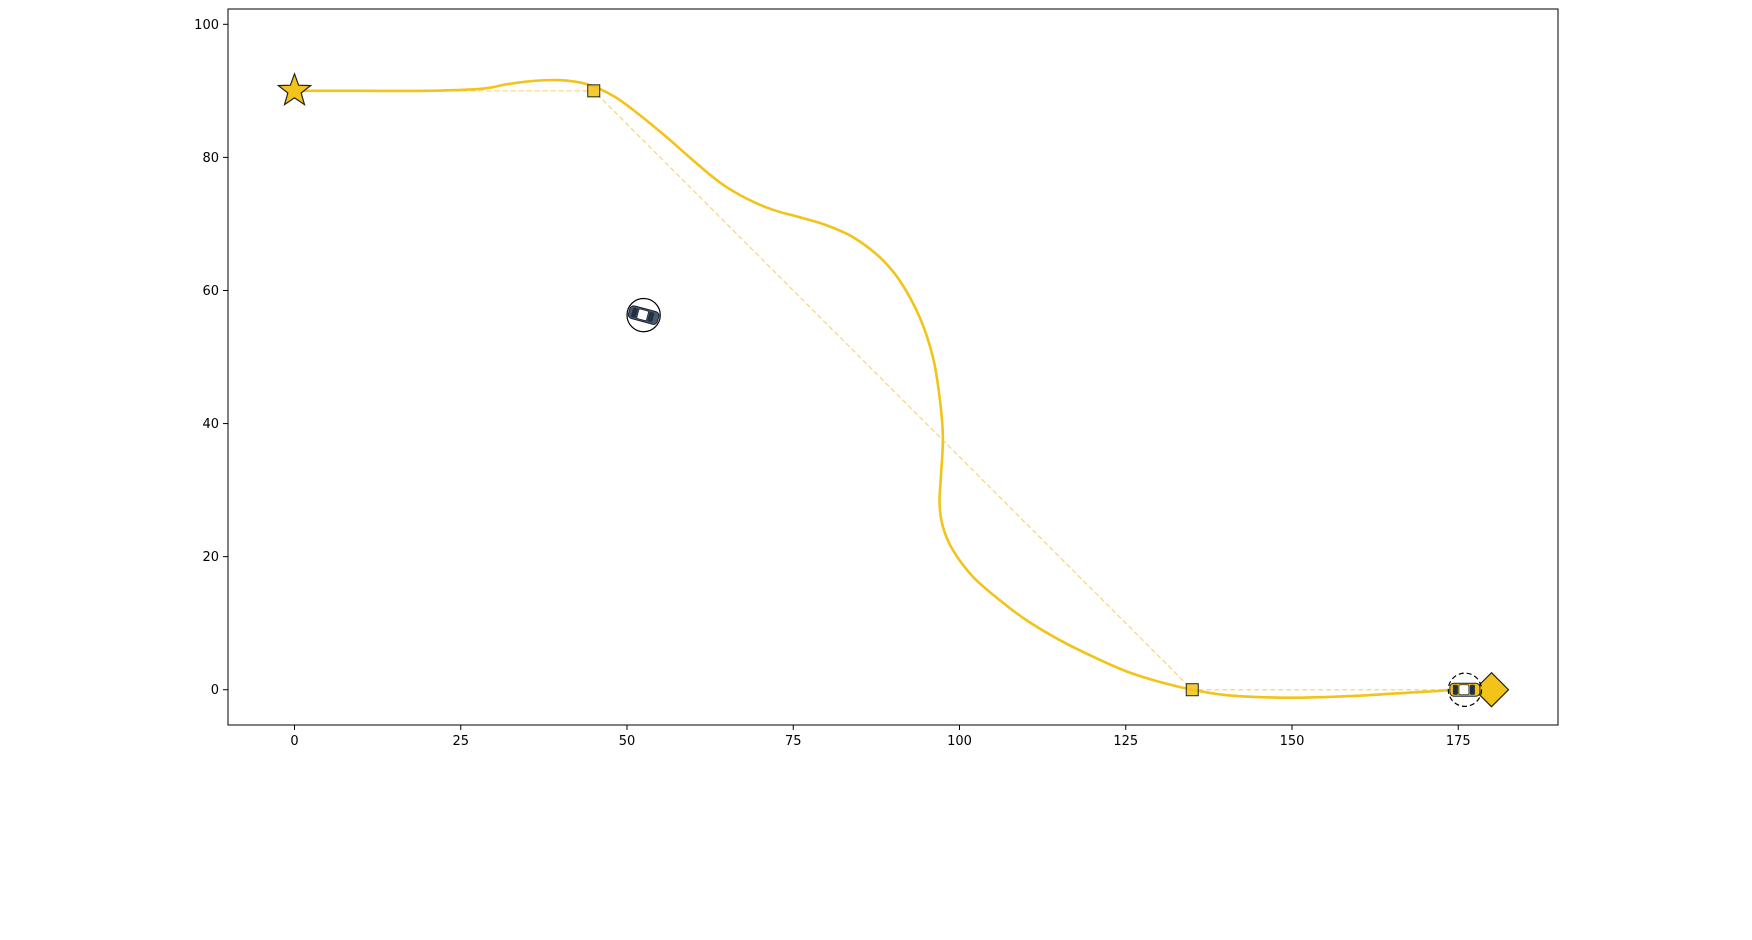 This screenshot has height=940, width=1752. What do you see at coordinates (880, 737) in the screenshot?
I see `x-axis: 0 25 50 75 100 125 150 175` at bounding box center [880, 737].